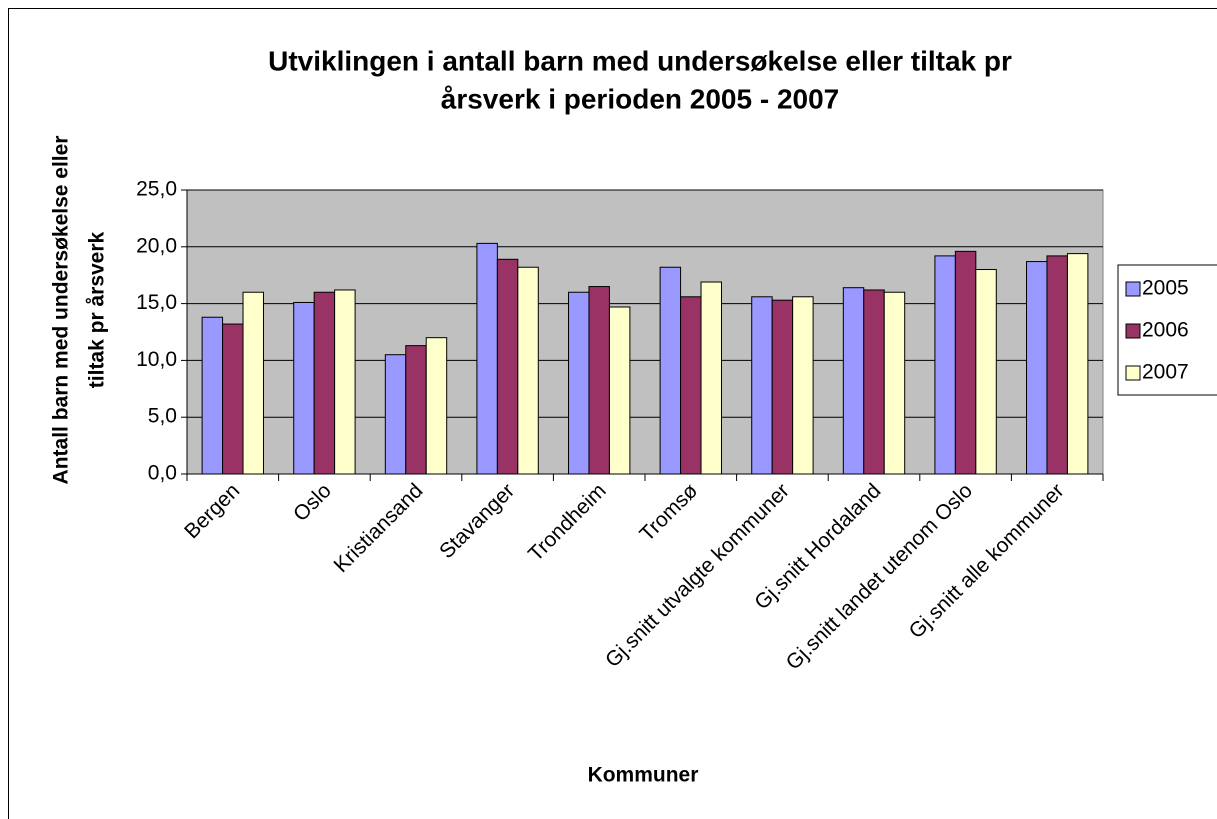  I want to click on chart-title: årsverk i perioden 2005 - 2007, so click(640, 98).